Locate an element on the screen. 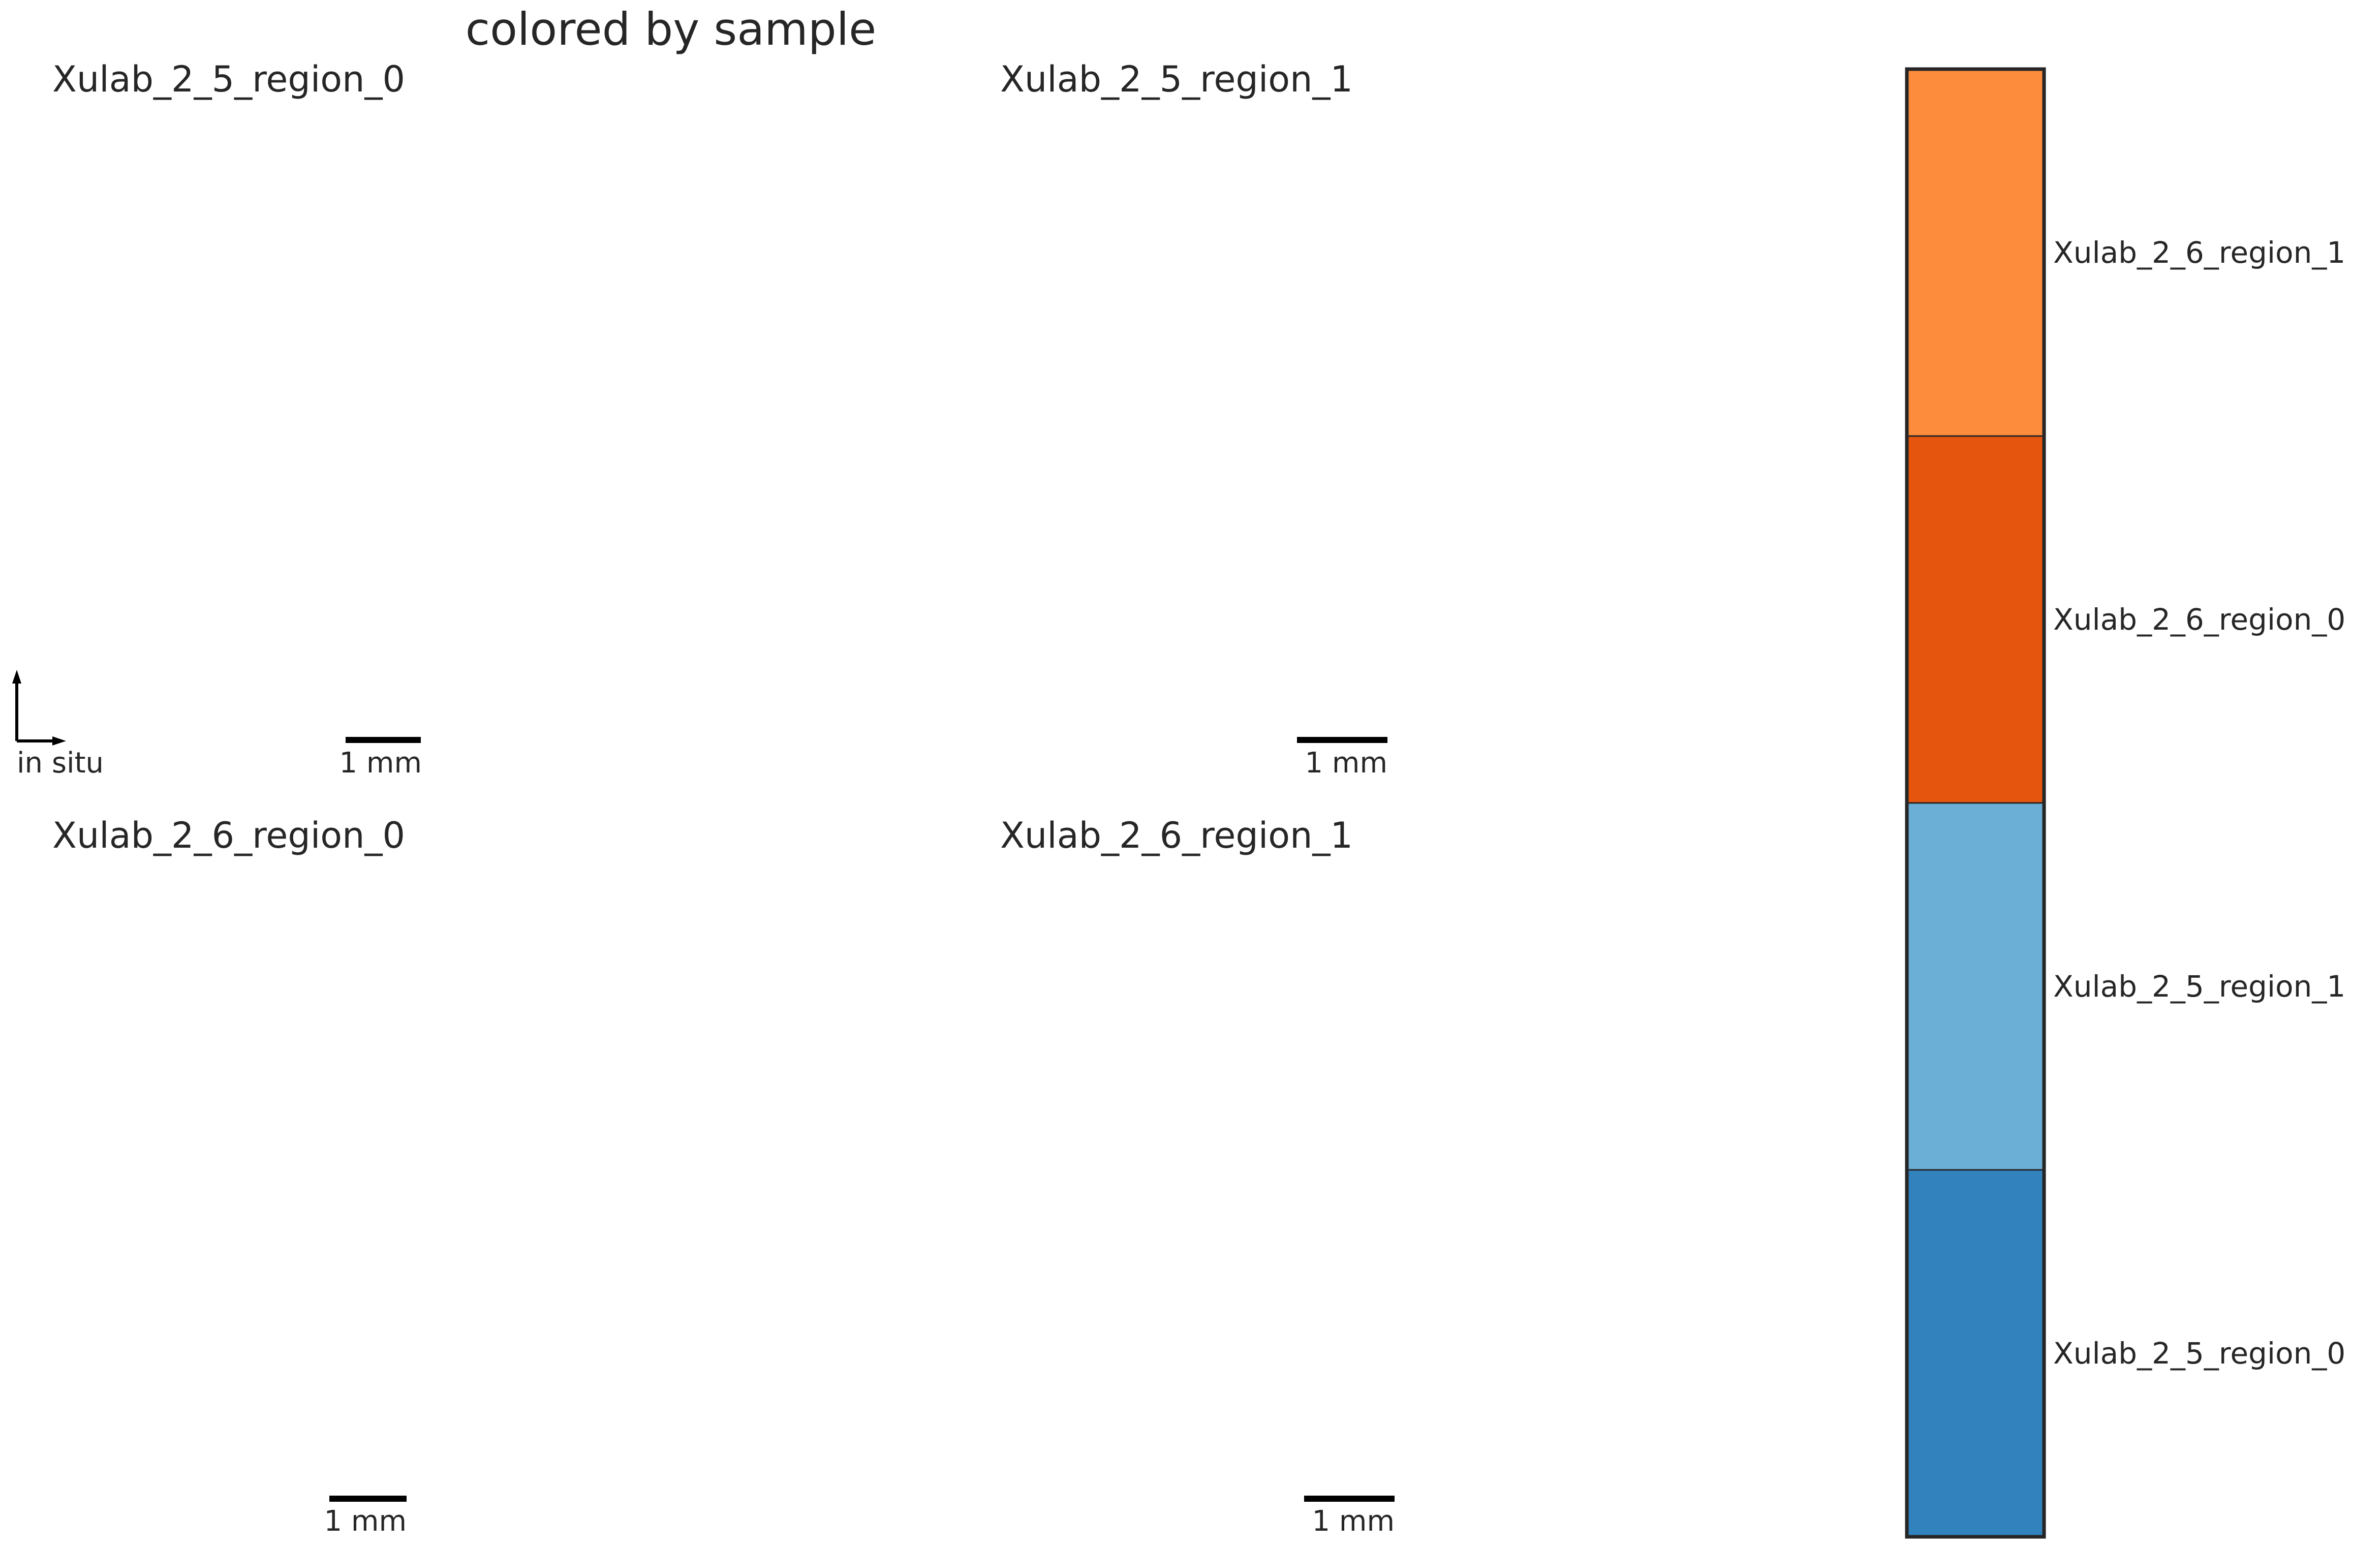 The width and height of the screenshot is (2380, 1549). panel-title: Xulab_2_6_region_0 is located at coordinates (228, 835).